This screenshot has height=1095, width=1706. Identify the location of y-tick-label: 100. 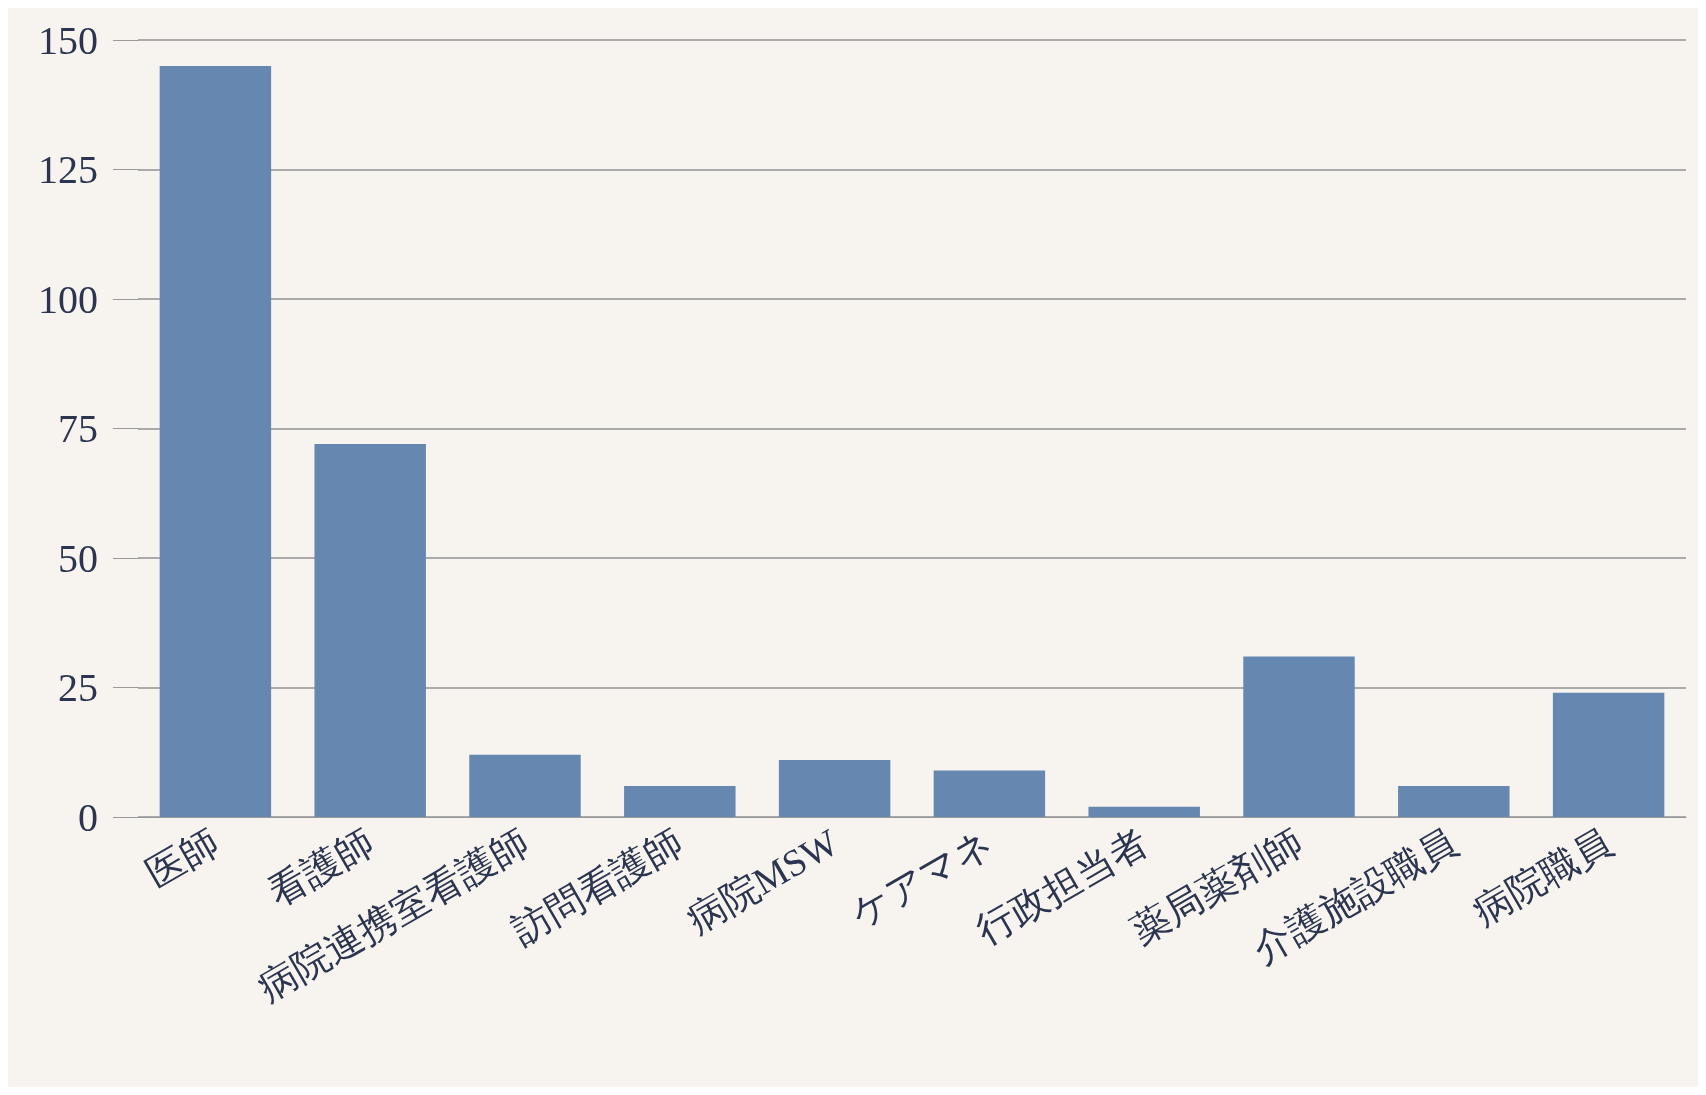
(68, 299).